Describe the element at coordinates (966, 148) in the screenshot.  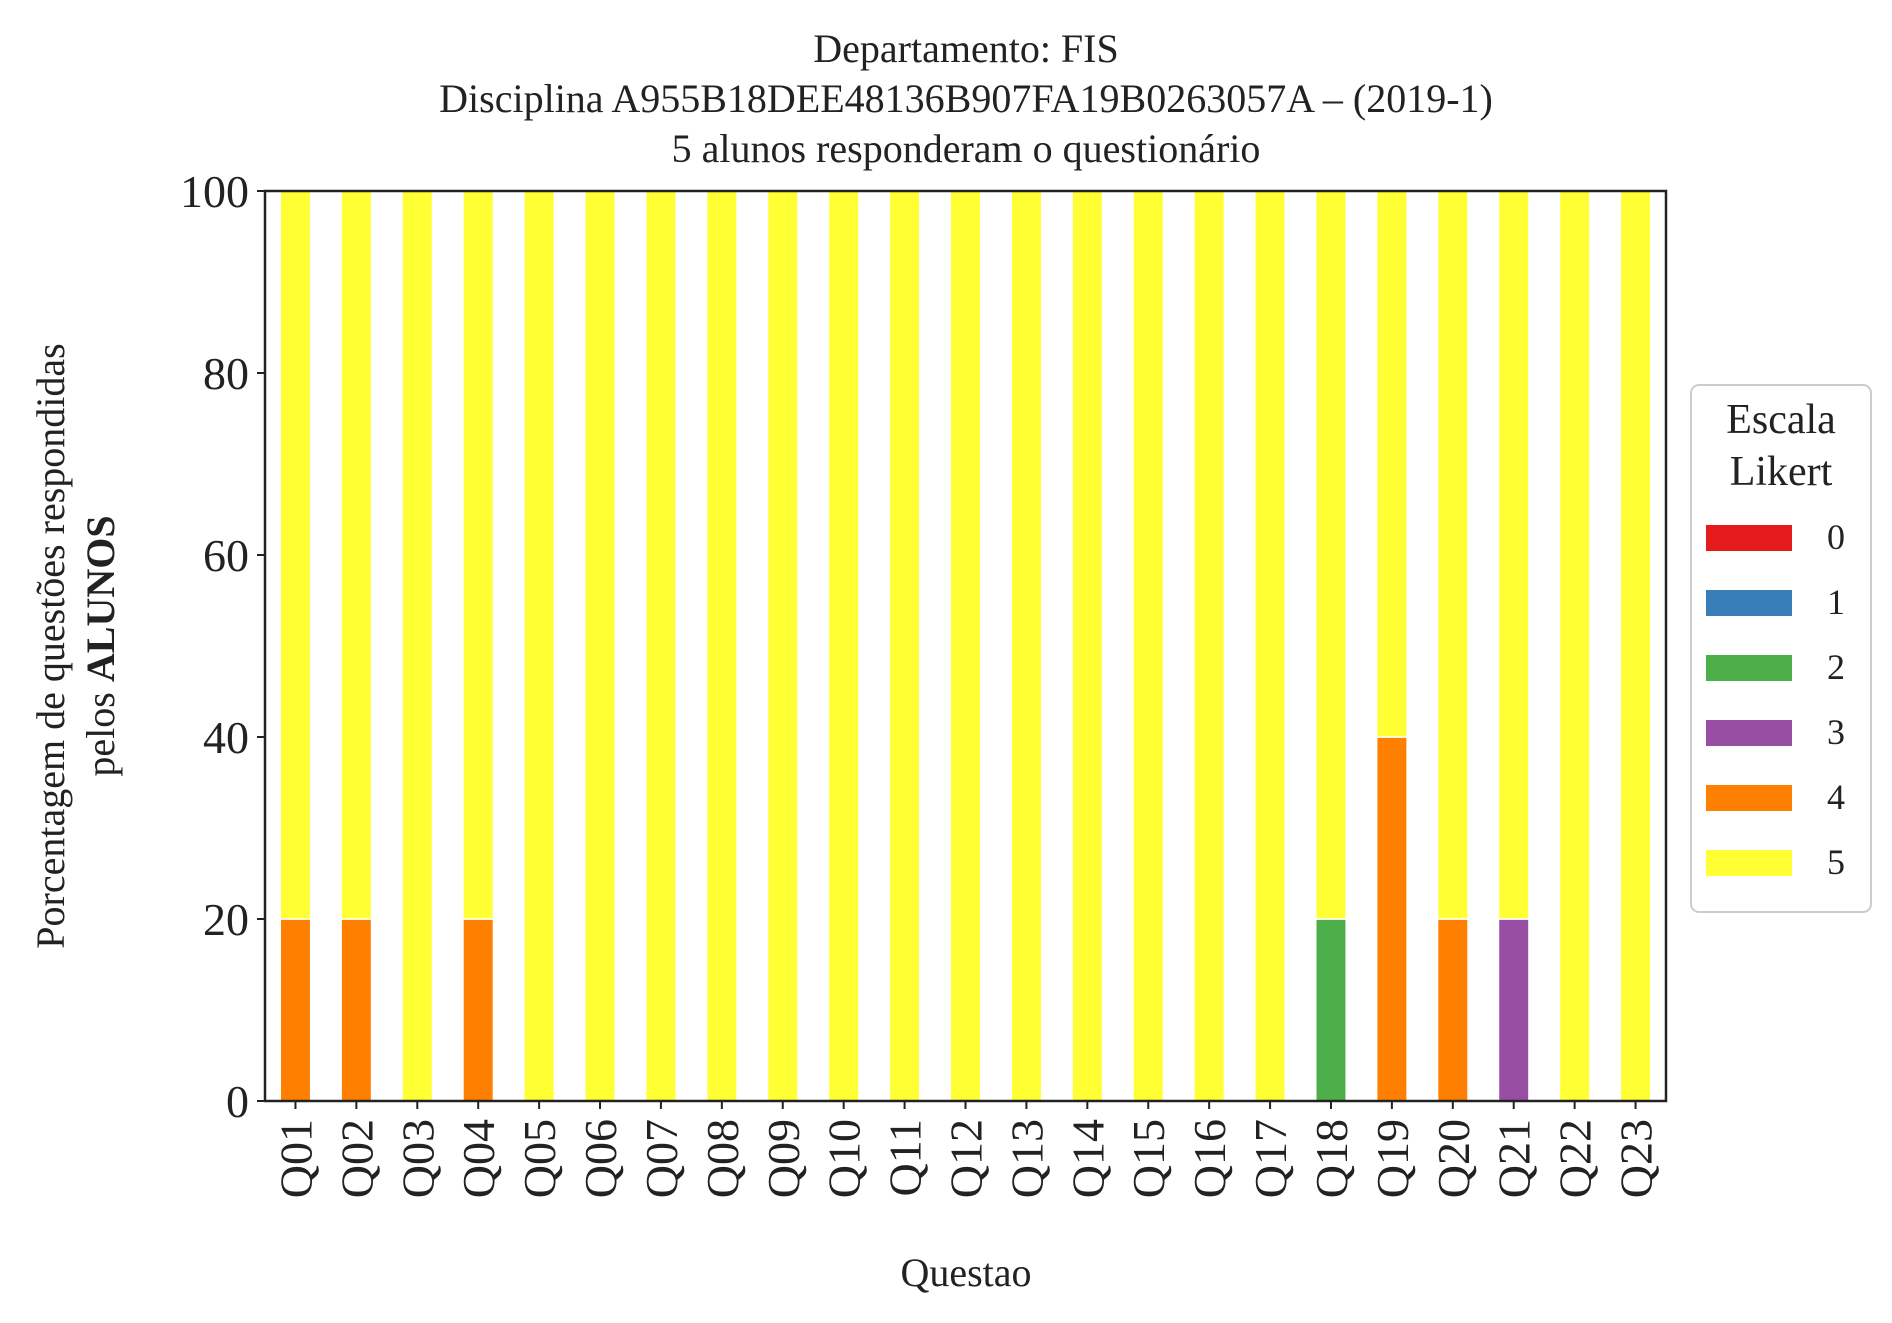
I see `title-line-3: 5 alunos responderam o questionário` at that location.